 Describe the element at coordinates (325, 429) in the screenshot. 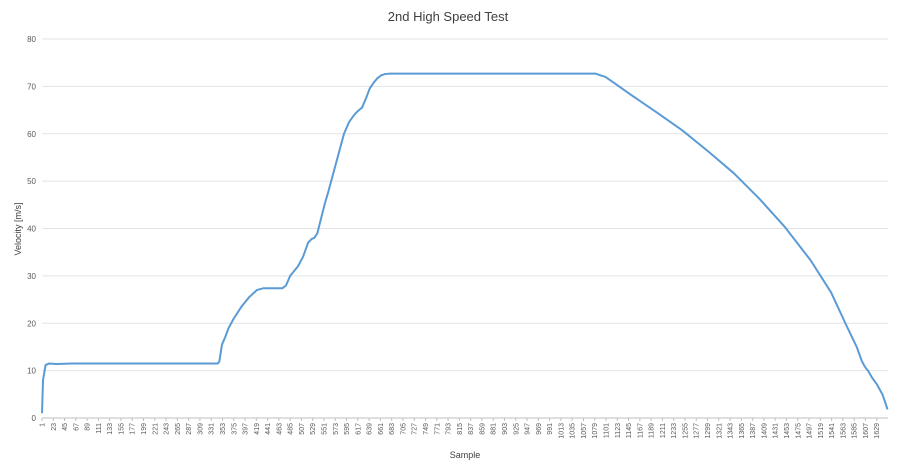

I see `x-tick-label: 551` at that location.